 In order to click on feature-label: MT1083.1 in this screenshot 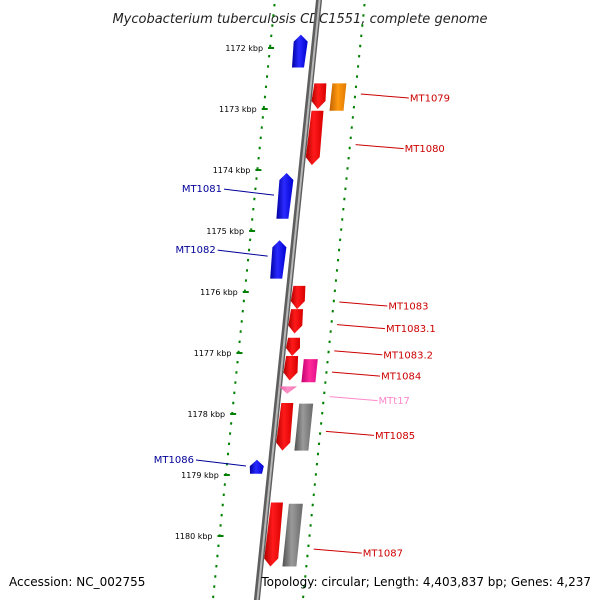, I will do `click(411, 329)`.